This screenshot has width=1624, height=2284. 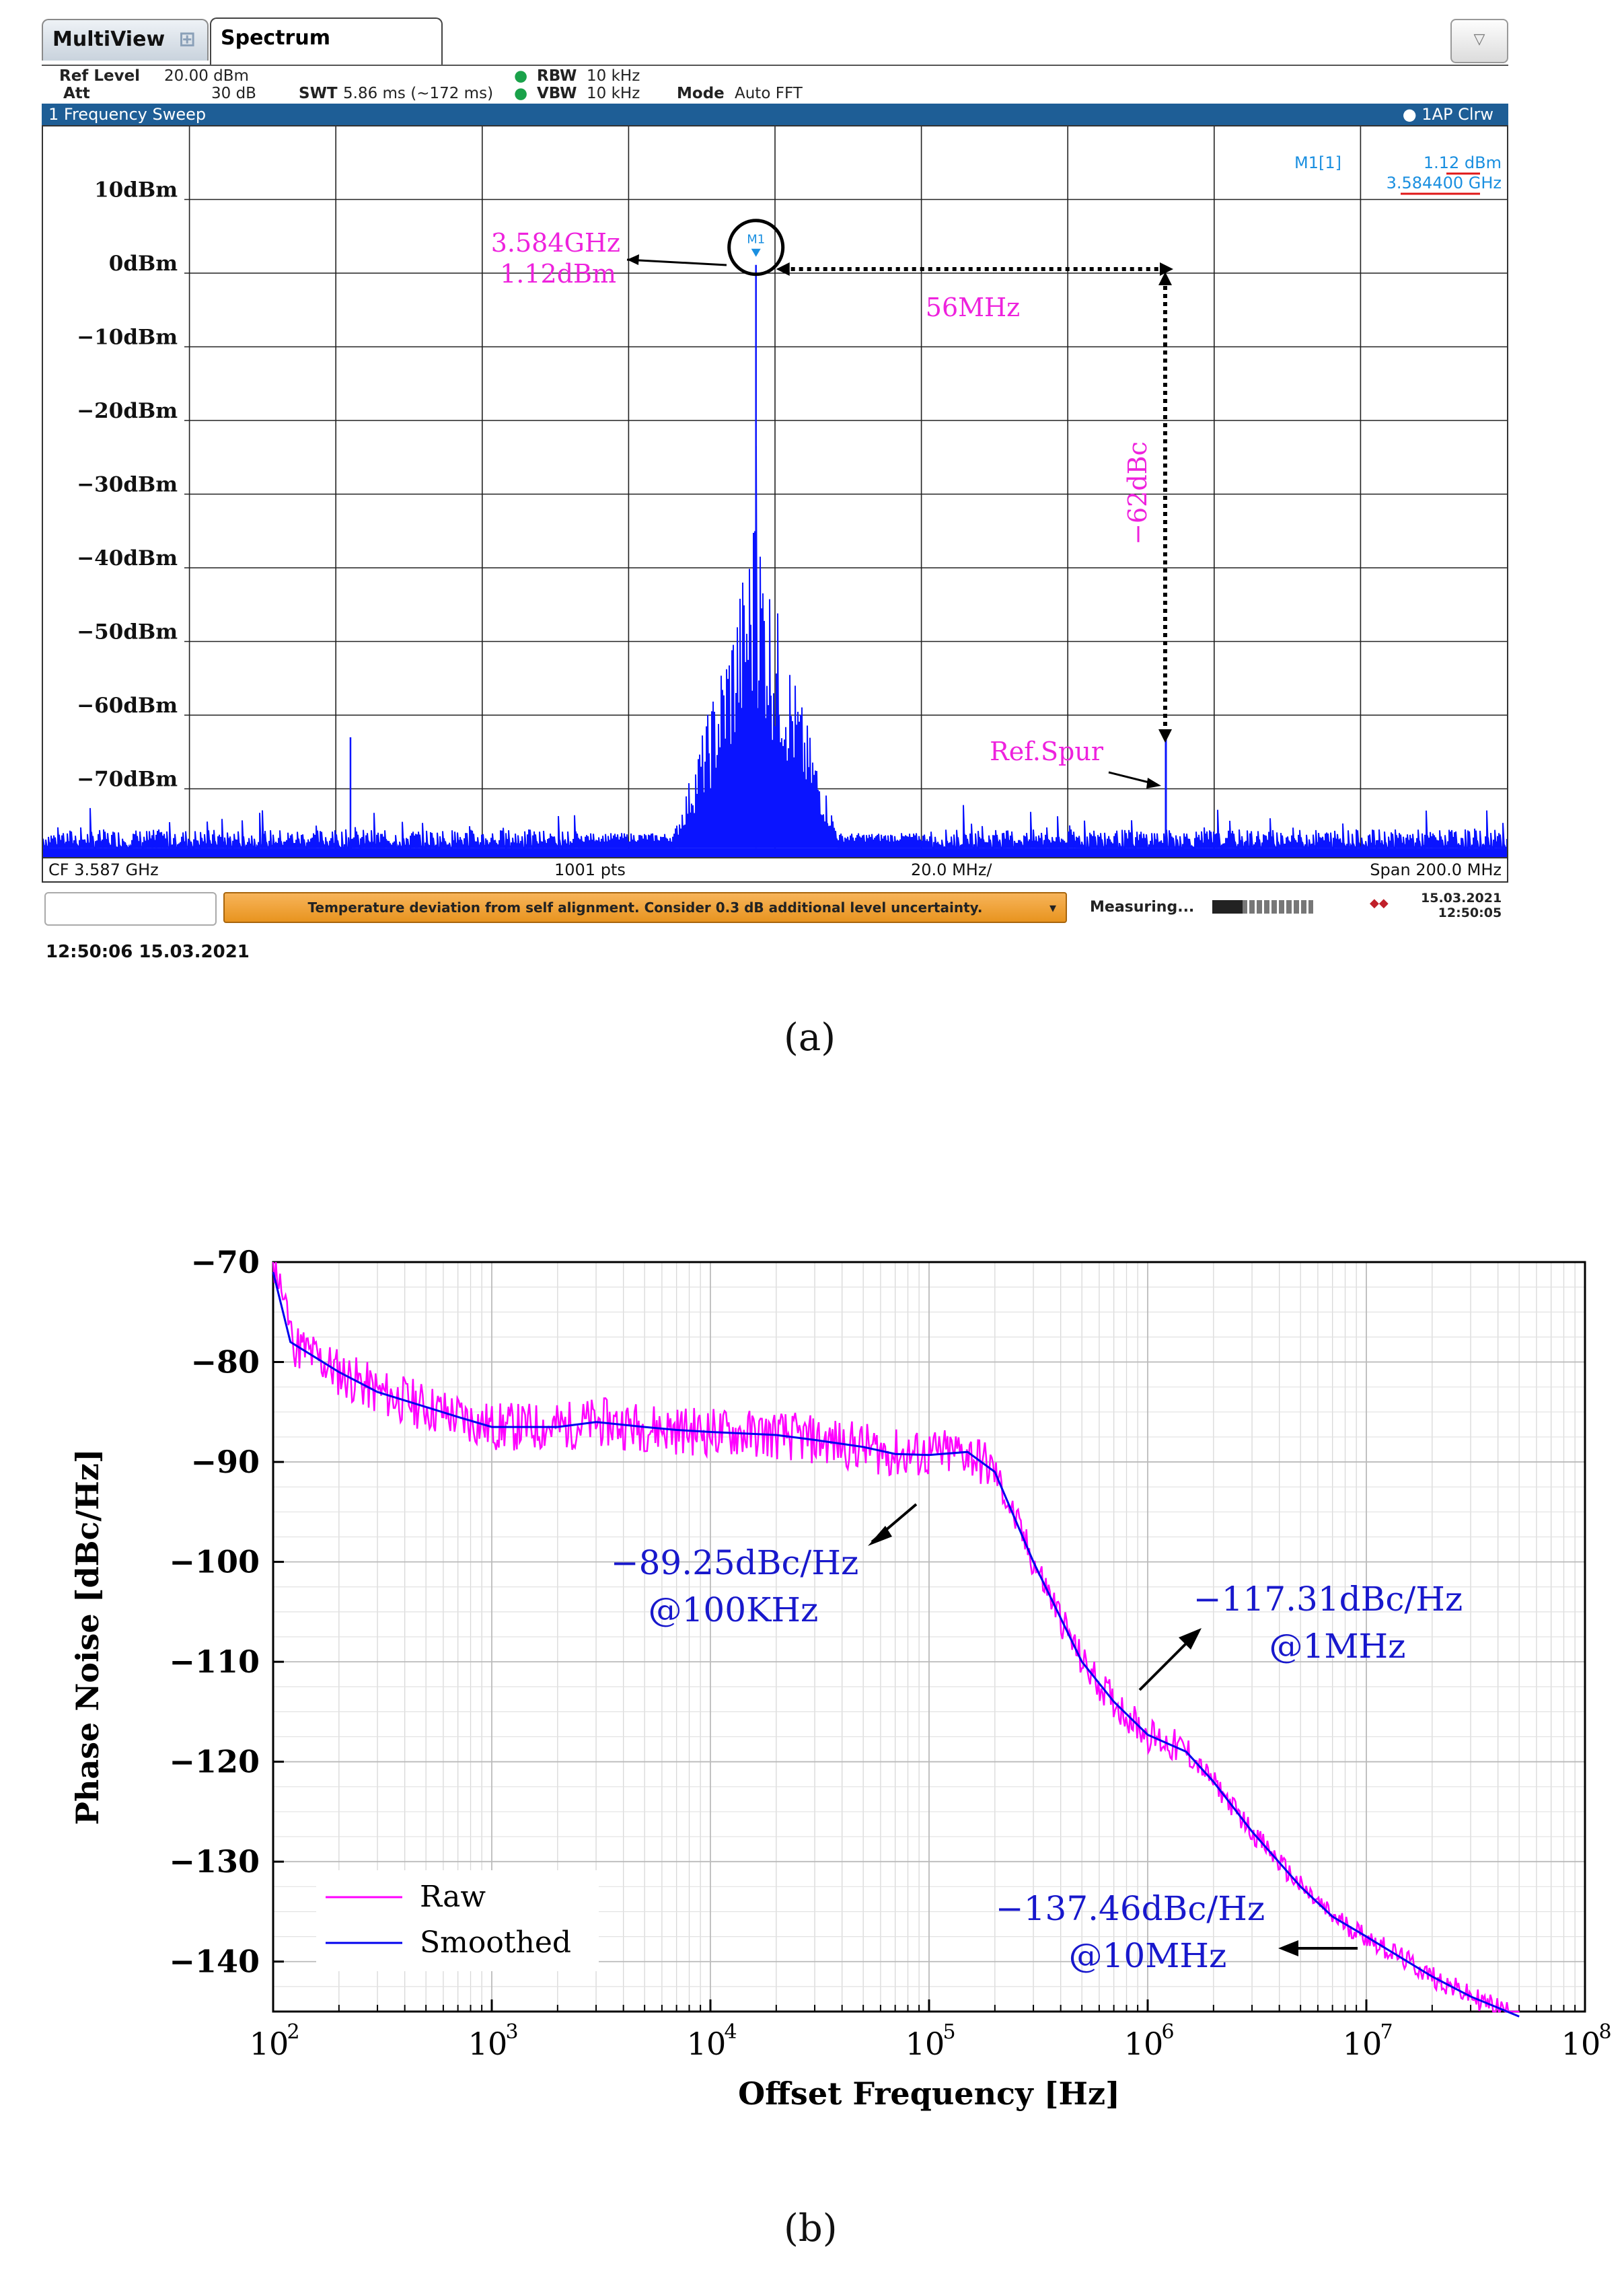 What do you see at coordinates (130, 909) in the screenshot?
I see `status-input-box` at bounding box center [130, 909].